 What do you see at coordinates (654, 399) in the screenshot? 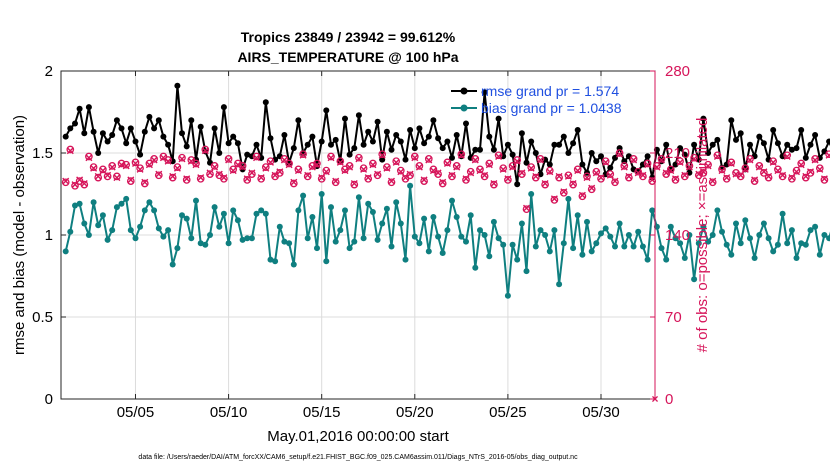
I see `obs-zero-marker: ×` at bounding box center [654, 399].